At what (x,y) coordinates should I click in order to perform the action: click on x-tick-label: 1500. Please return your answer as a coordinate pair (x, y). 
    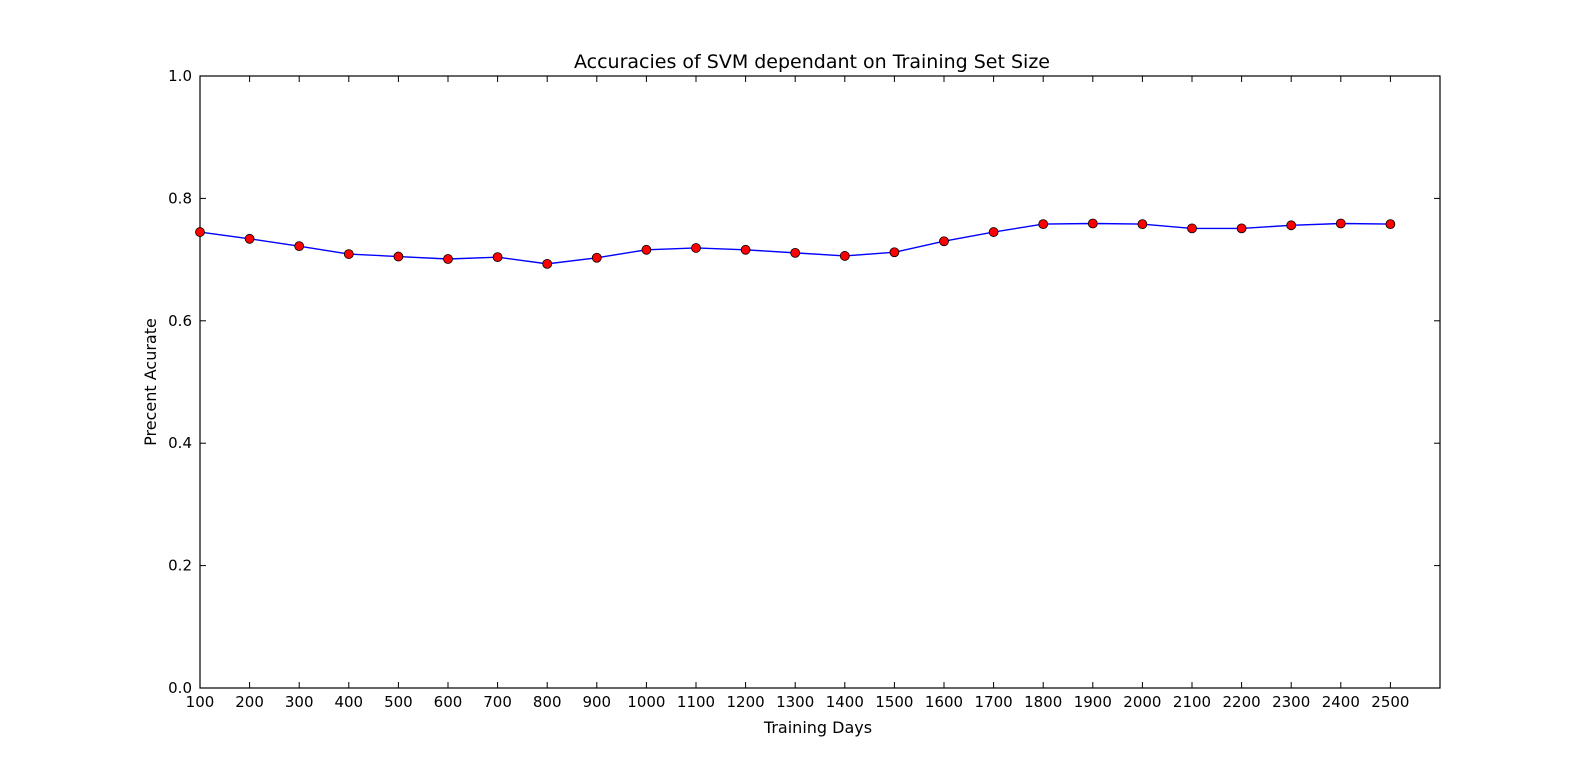
    Looking at the image, I should click on (894, 702).